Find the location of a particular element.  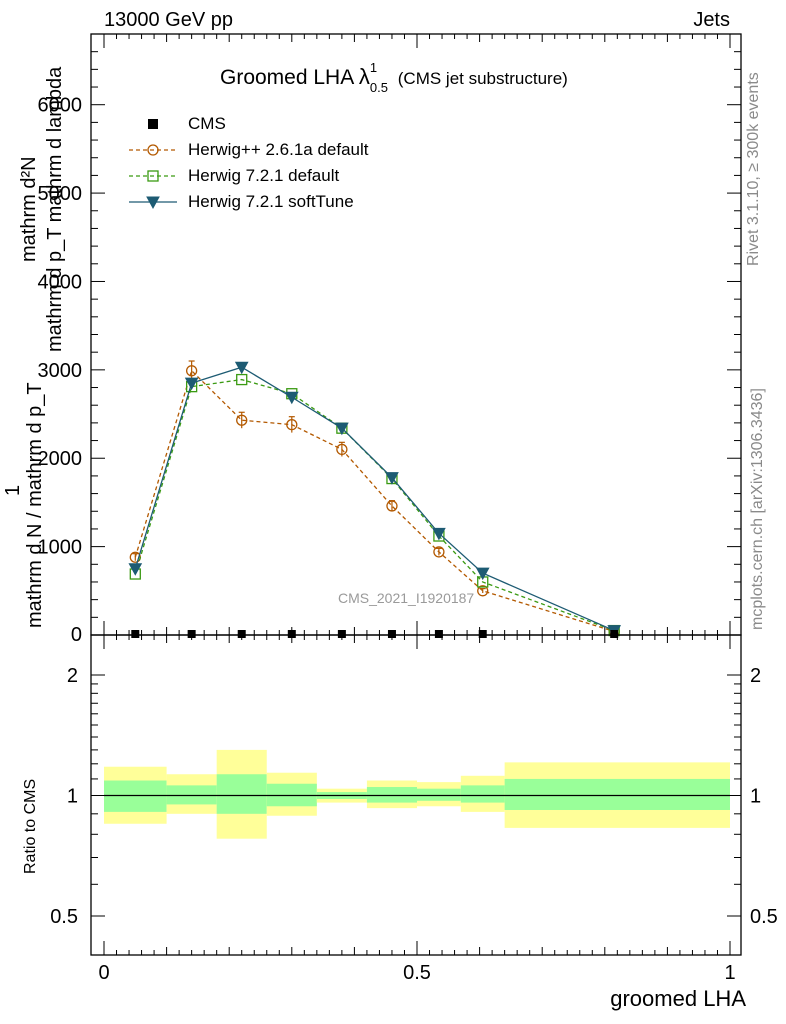

y-tick-label: 2000 is located at coordinates (60, 459).